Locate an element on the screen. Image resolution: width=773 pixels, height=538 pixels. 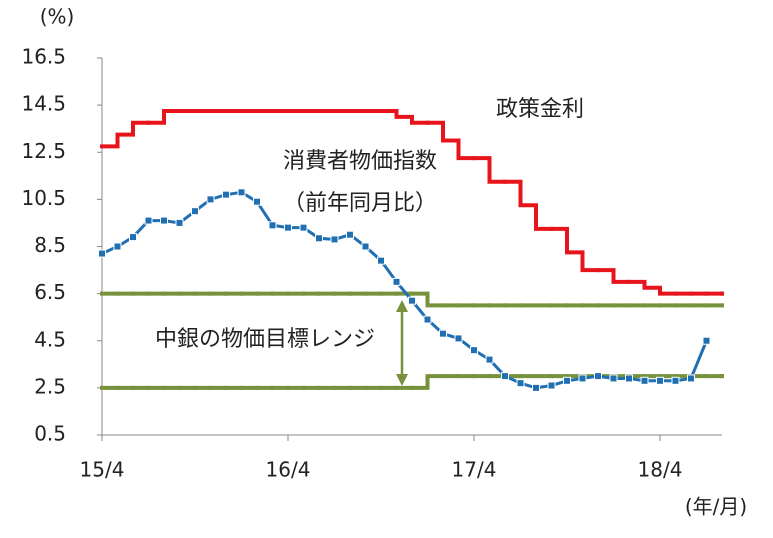
y-tick-label: 6.5 is located at coordinates (50, 292).